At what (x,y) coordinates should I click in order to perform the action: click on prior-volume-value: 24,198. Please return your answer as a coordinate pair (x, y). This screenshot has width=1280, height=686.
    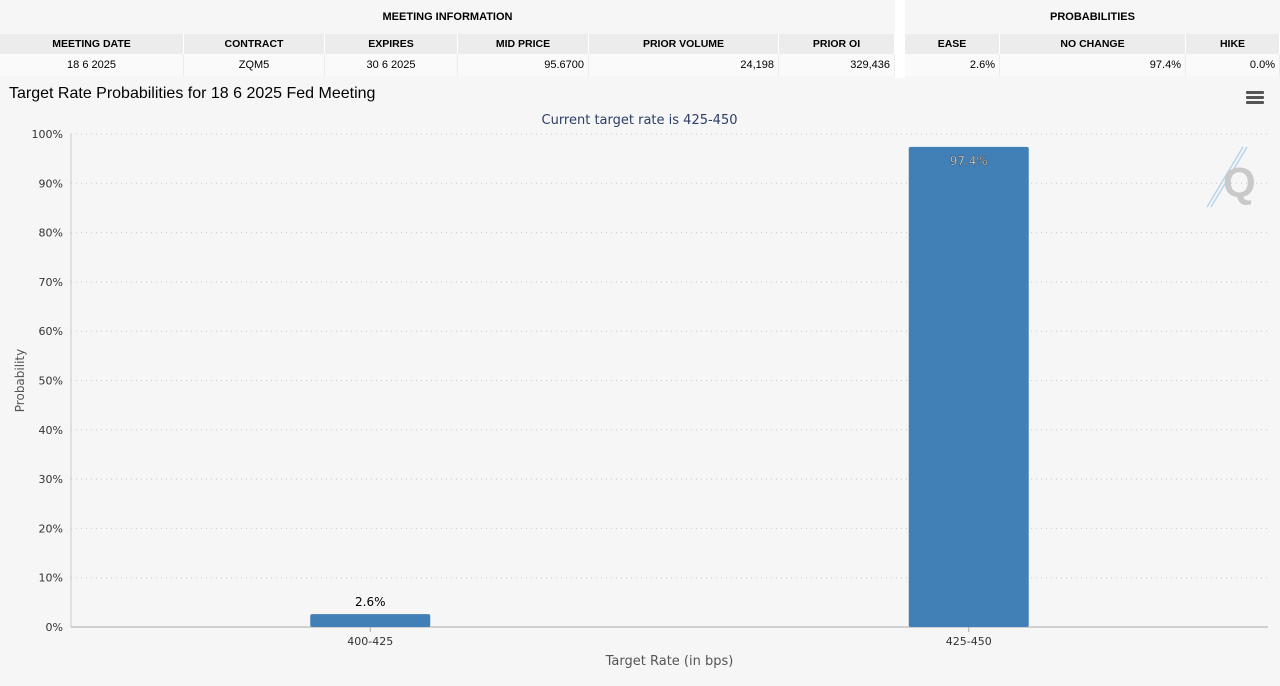
    Looking at the image, I should click on (684, 65).